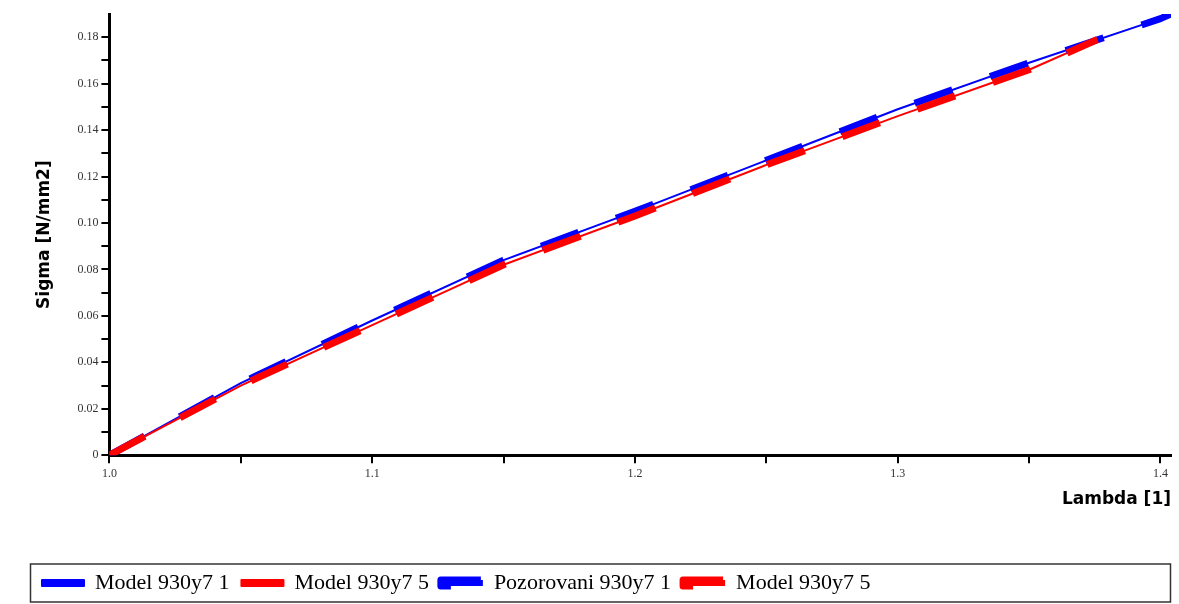  I want to click on y-tick-label: 0.16, so click(88, 82).